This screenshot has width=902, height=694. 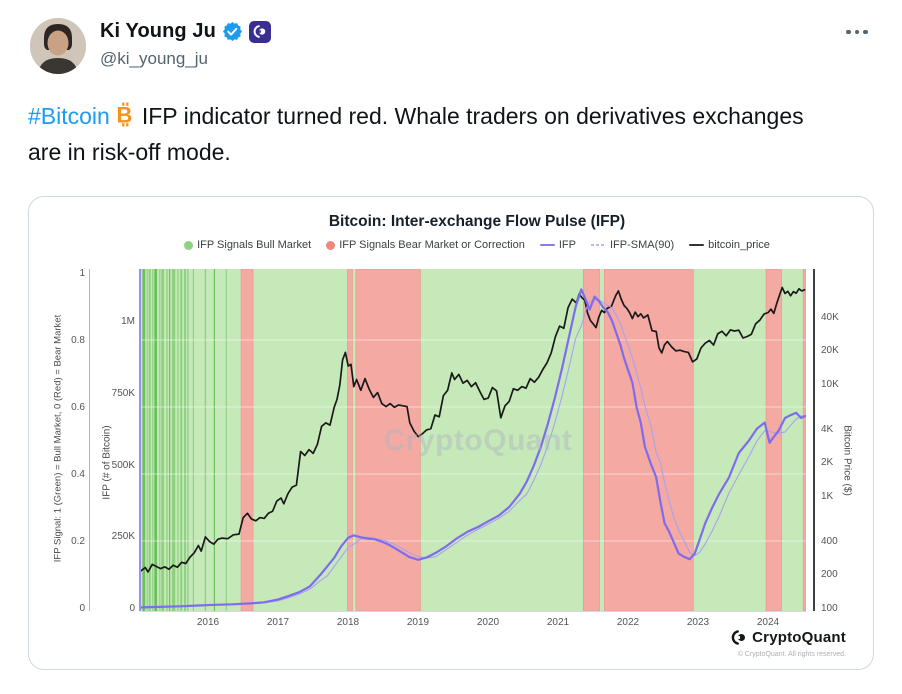 I want to click on avatar, so click(x=58, y=46).